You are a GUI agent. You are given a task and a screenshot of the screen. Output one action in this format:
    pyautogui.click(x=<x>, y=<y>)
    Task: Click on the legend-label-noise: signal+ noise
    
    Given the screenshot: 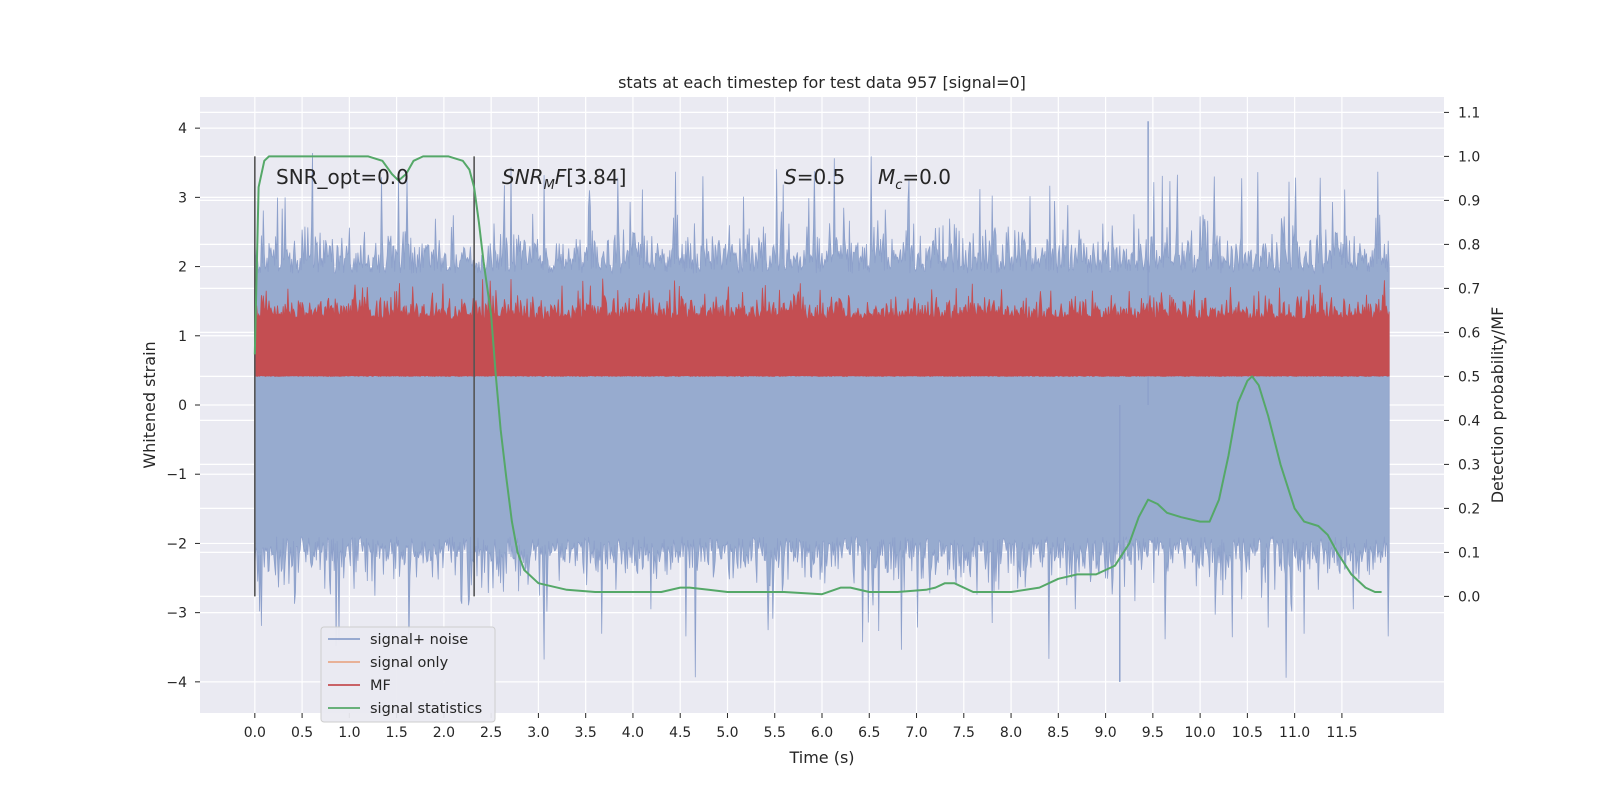 What is the action you would take?
    pyautogui.click(x=419, y=640)
    